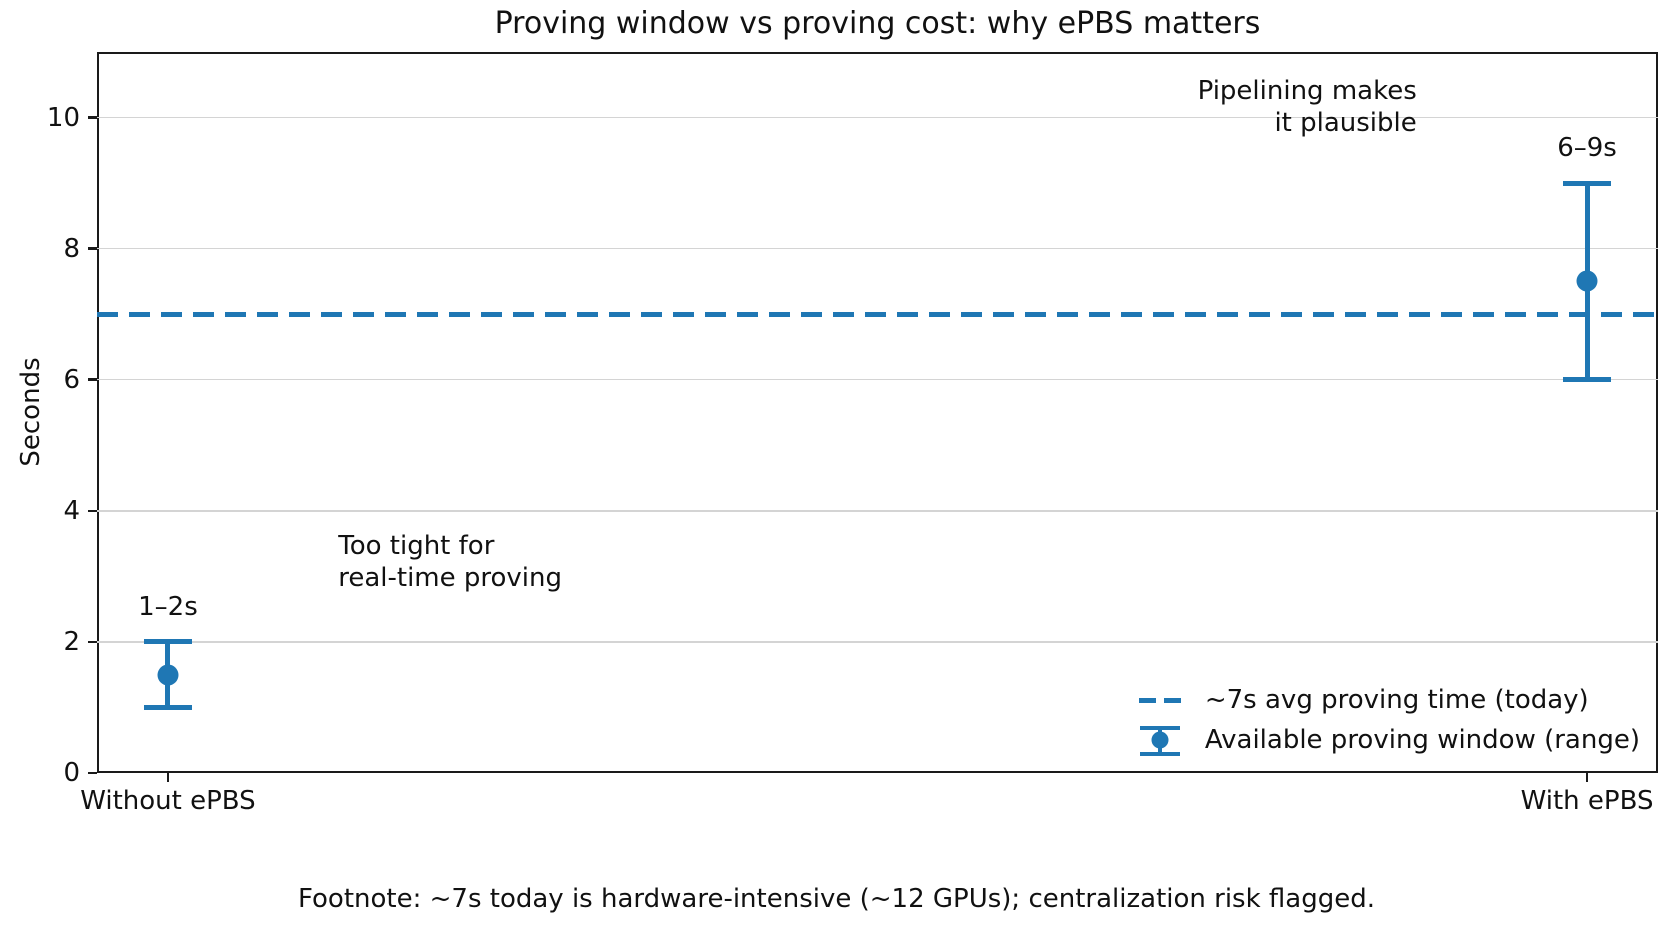  I want to click on chart-annotation: Pipelining makes it plausible, so click(1307, 106).